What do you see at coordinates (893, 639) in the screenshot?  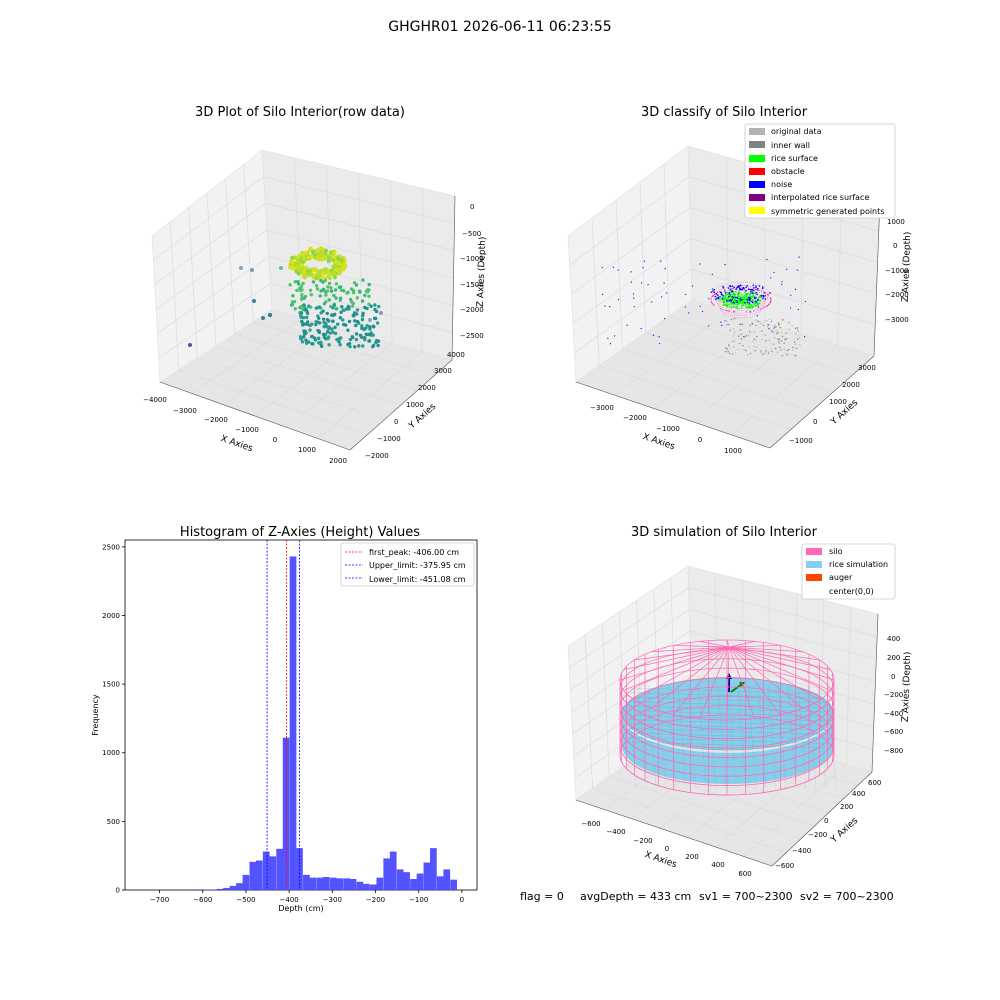 I see `sim-ztick: 400` at bounding box center [893, 639].